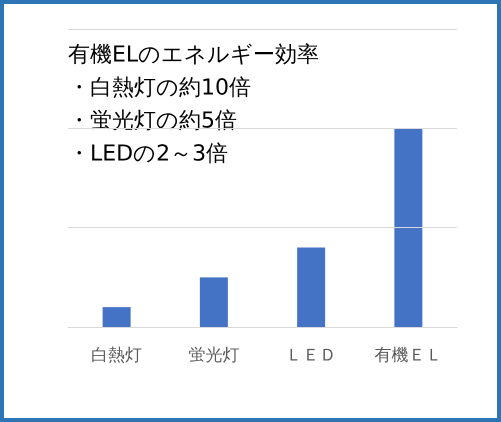 This screenshot has height=422, width=501. Describe the element at coordinates (159, 88) in the screenshot. I see `text: ・白熱灯の約10倍` at that location.